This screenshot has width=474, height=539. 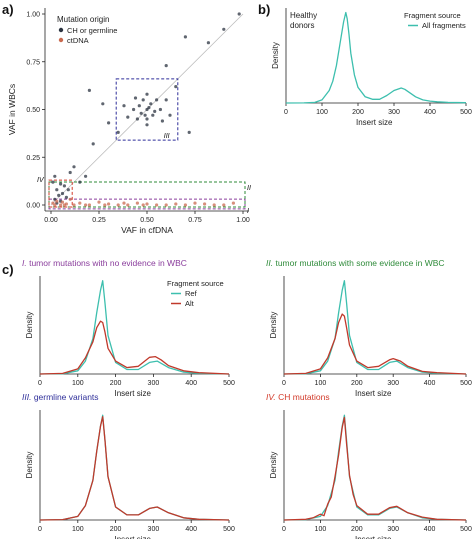 I want to click on a-region-iii, so click(x=147, y=109).